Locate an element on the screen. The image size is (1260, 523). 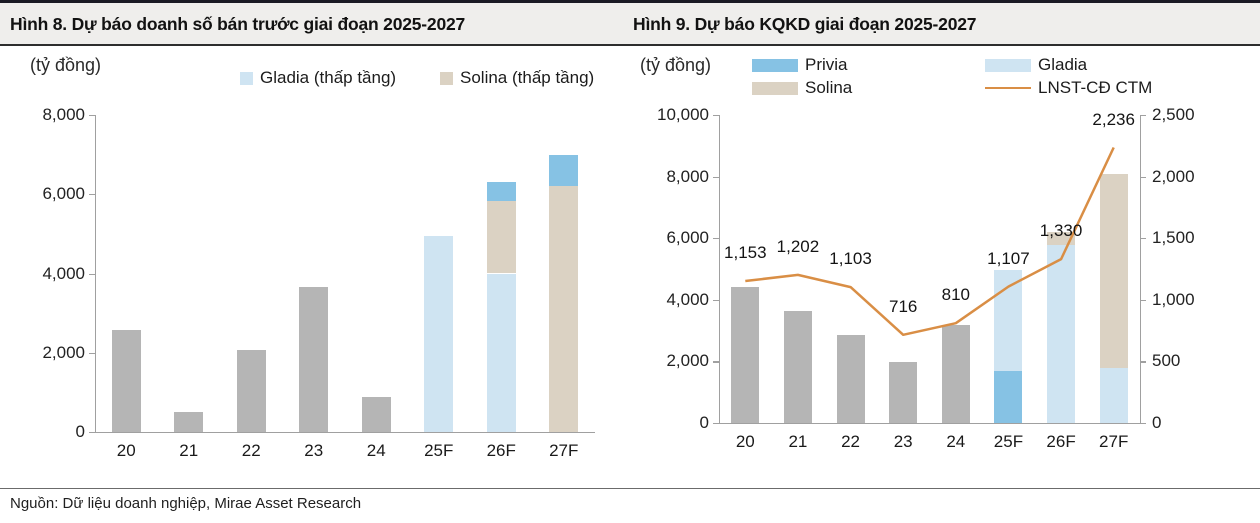
y-right-tick-label: 2,500 is located at coordinates (1173, 114).